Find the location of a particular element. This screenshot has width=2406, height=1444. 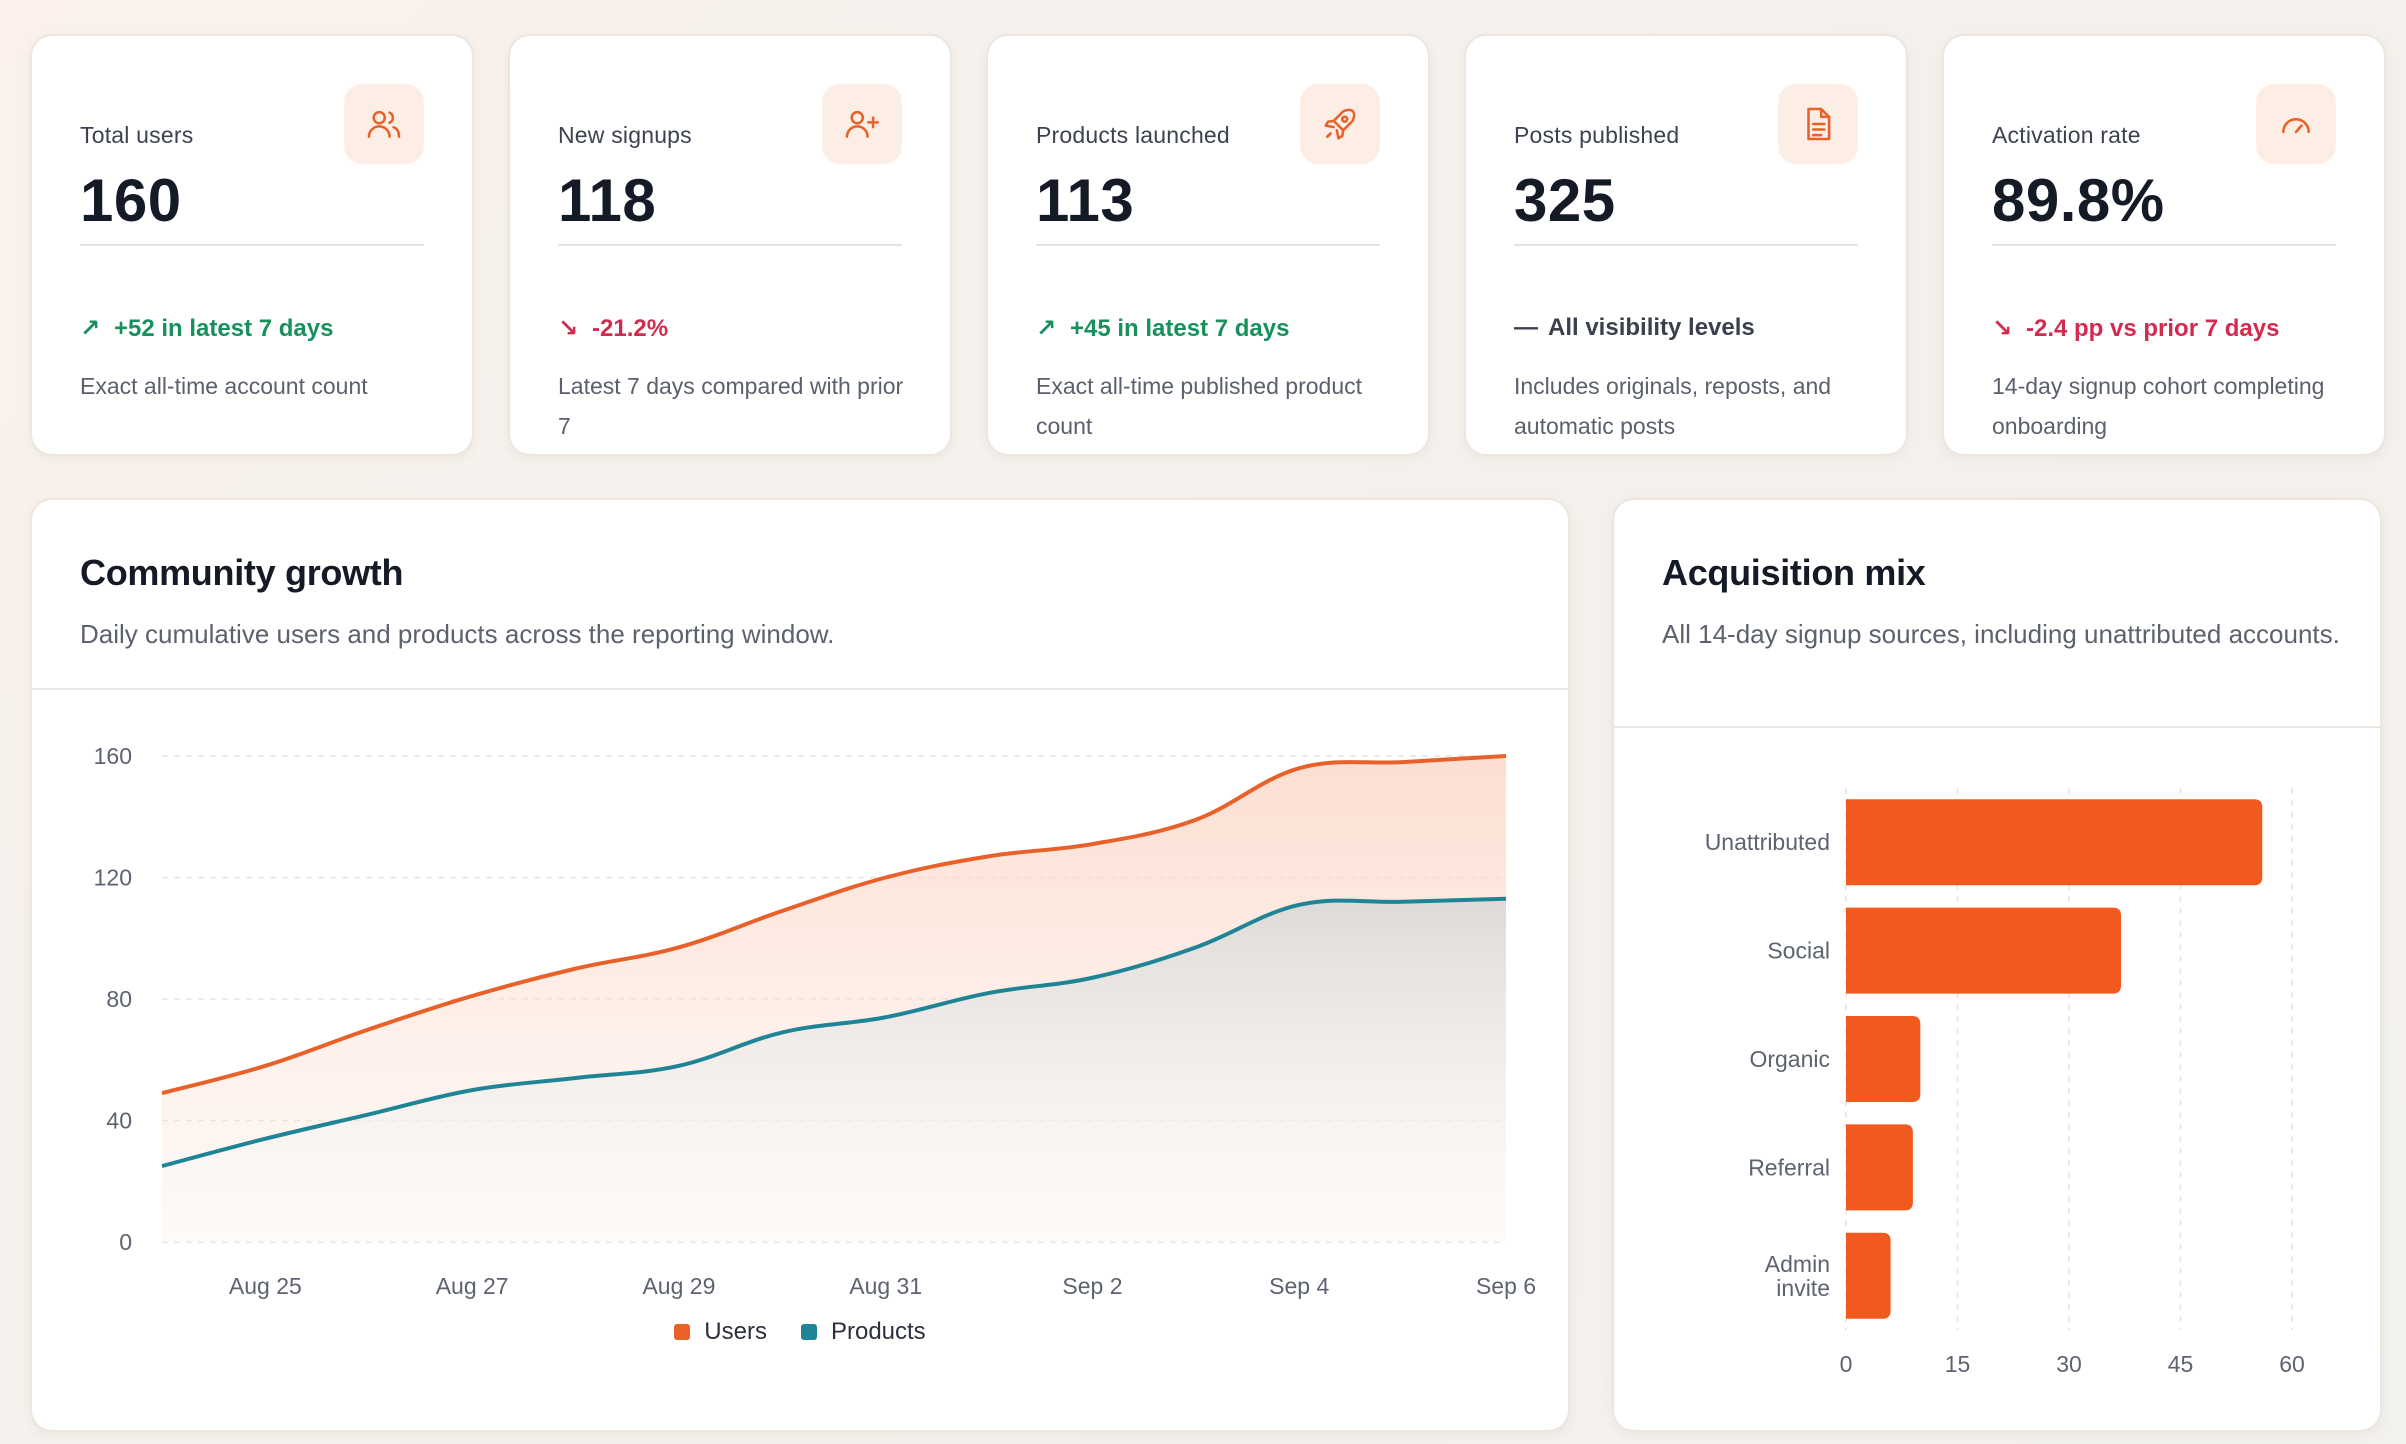

legend-swatch-users is located at coordinates (682, 1332).